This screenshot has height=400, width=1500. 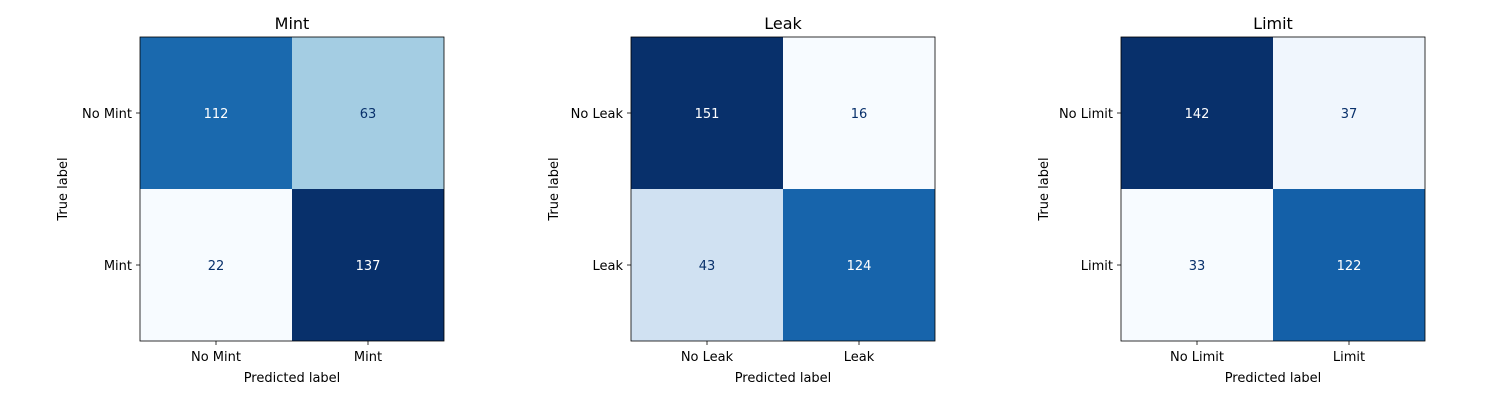 I want to click on cell-value-label: 151, so click(x=707, y=114).